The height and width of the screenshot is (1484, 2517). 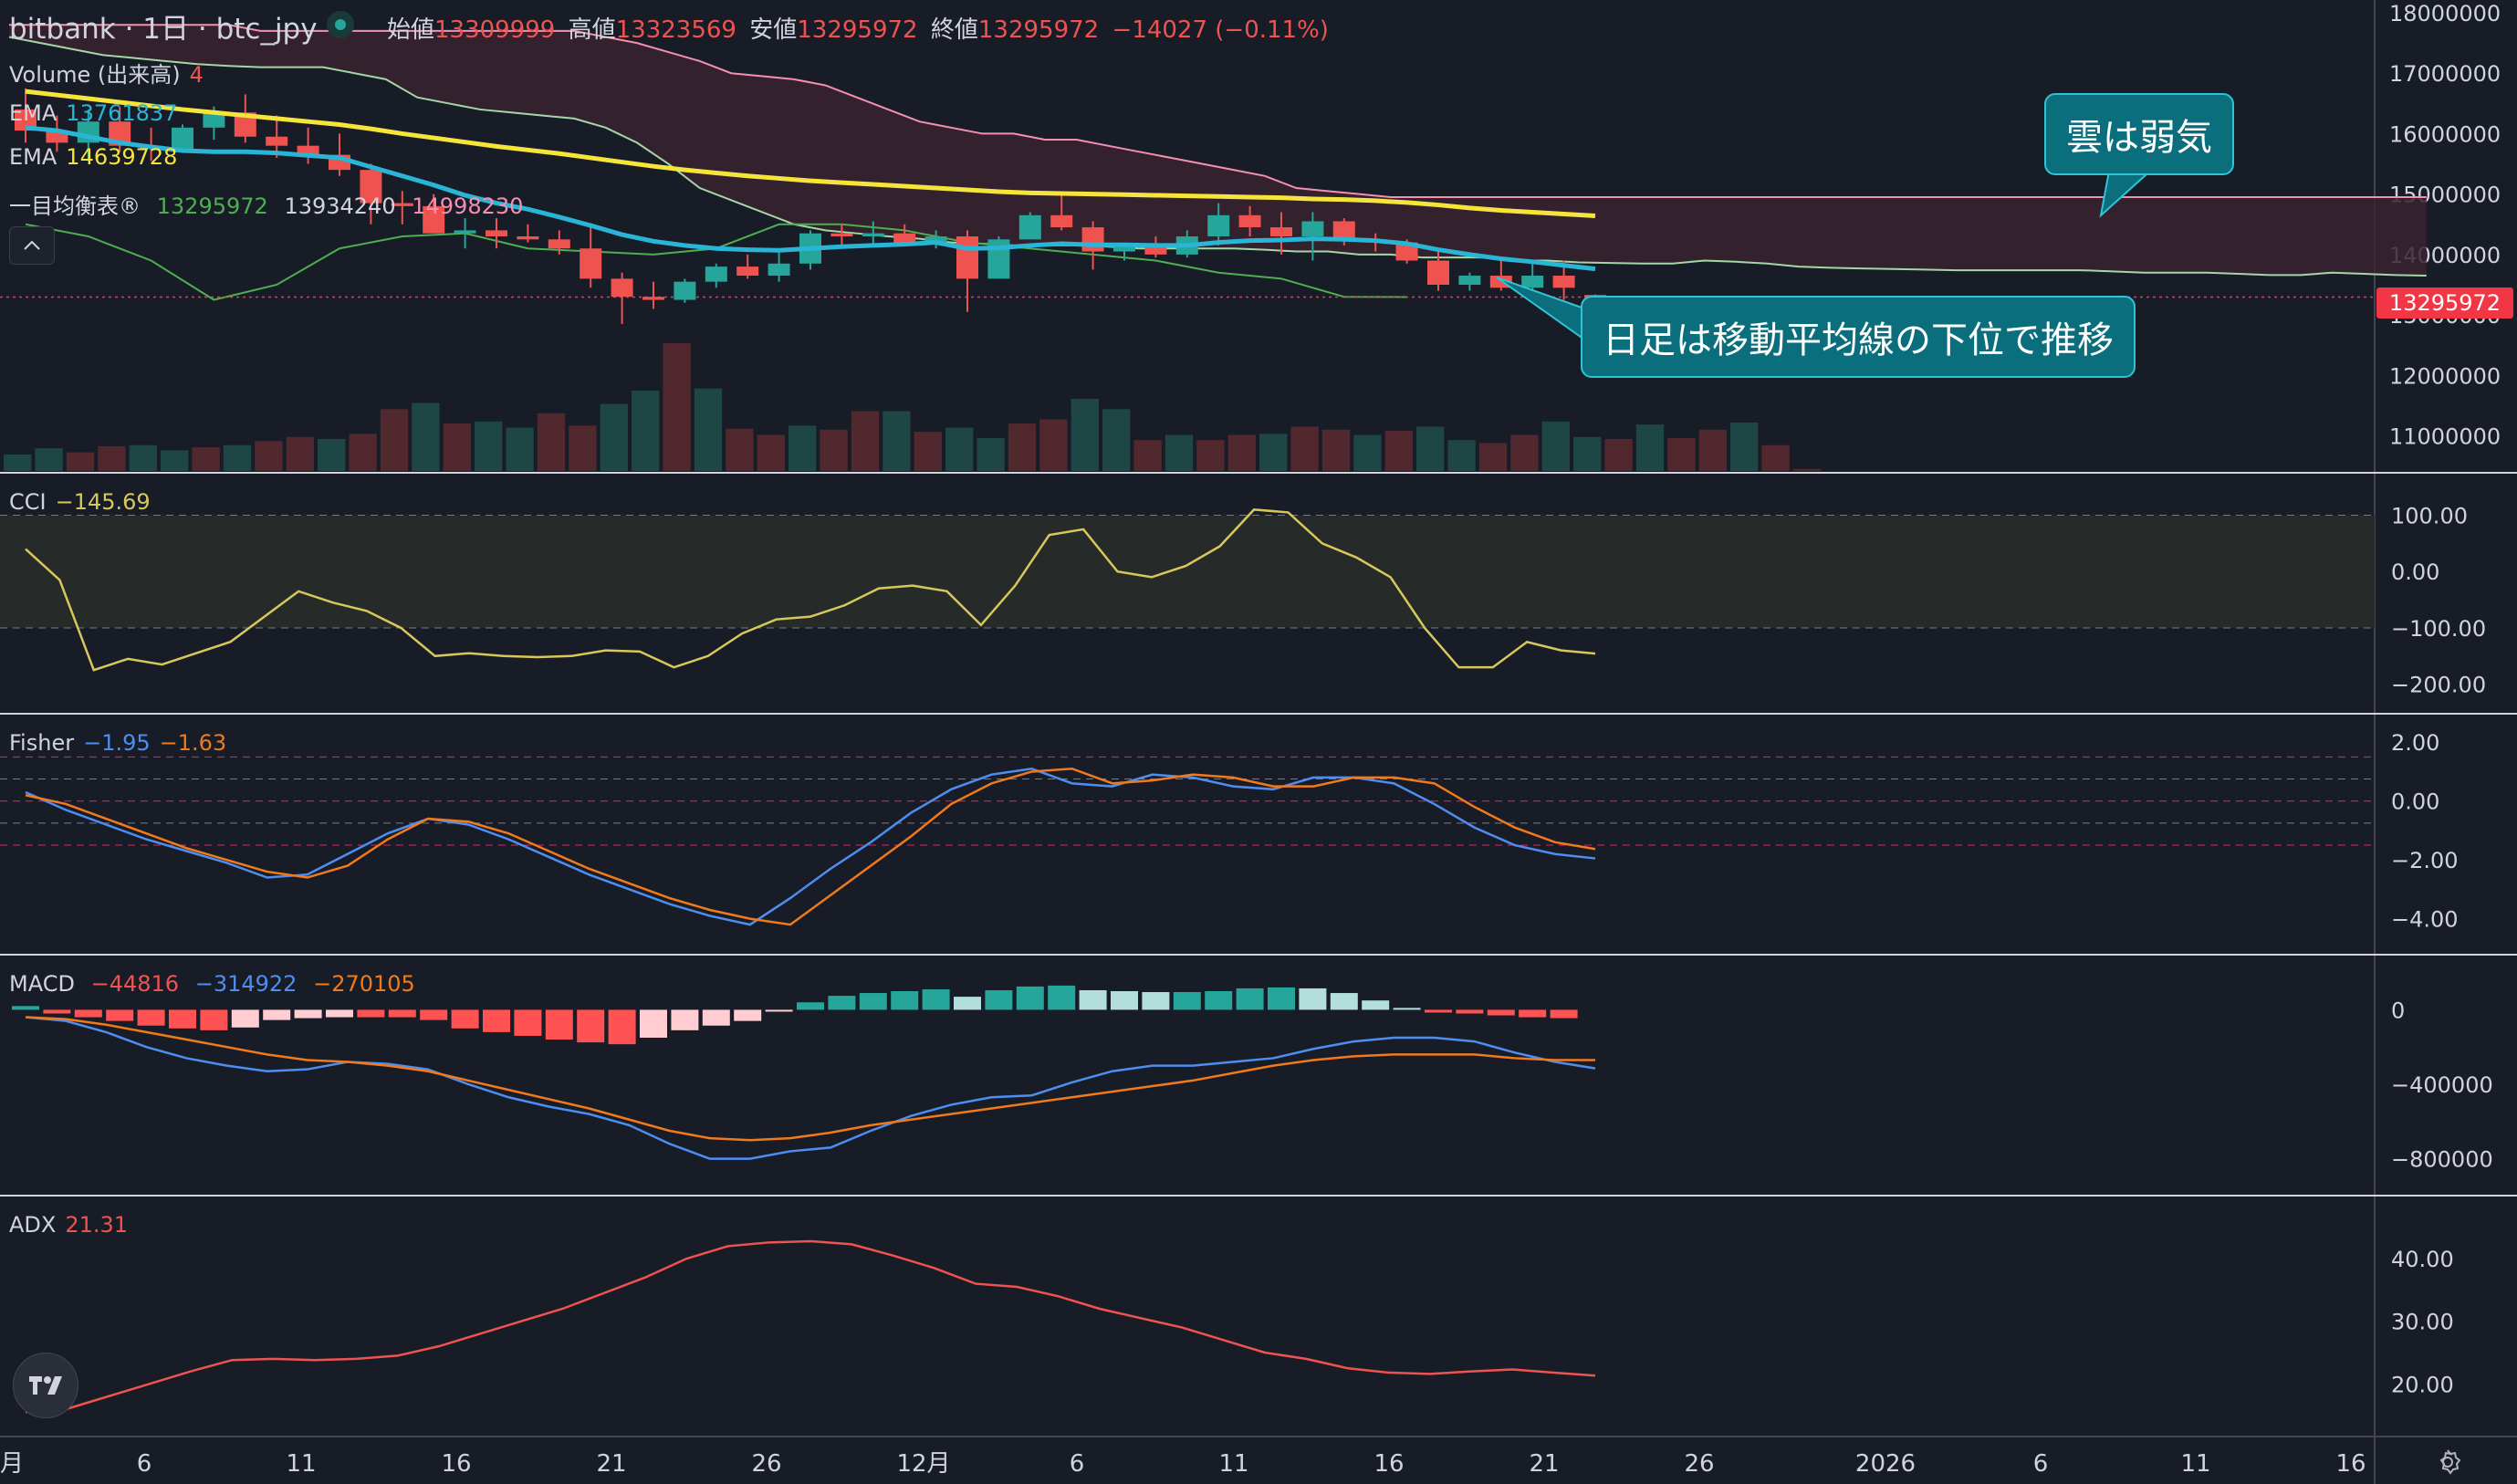 I want to click on cci-legend: CCI −145.69, so click(x=84, y=502).